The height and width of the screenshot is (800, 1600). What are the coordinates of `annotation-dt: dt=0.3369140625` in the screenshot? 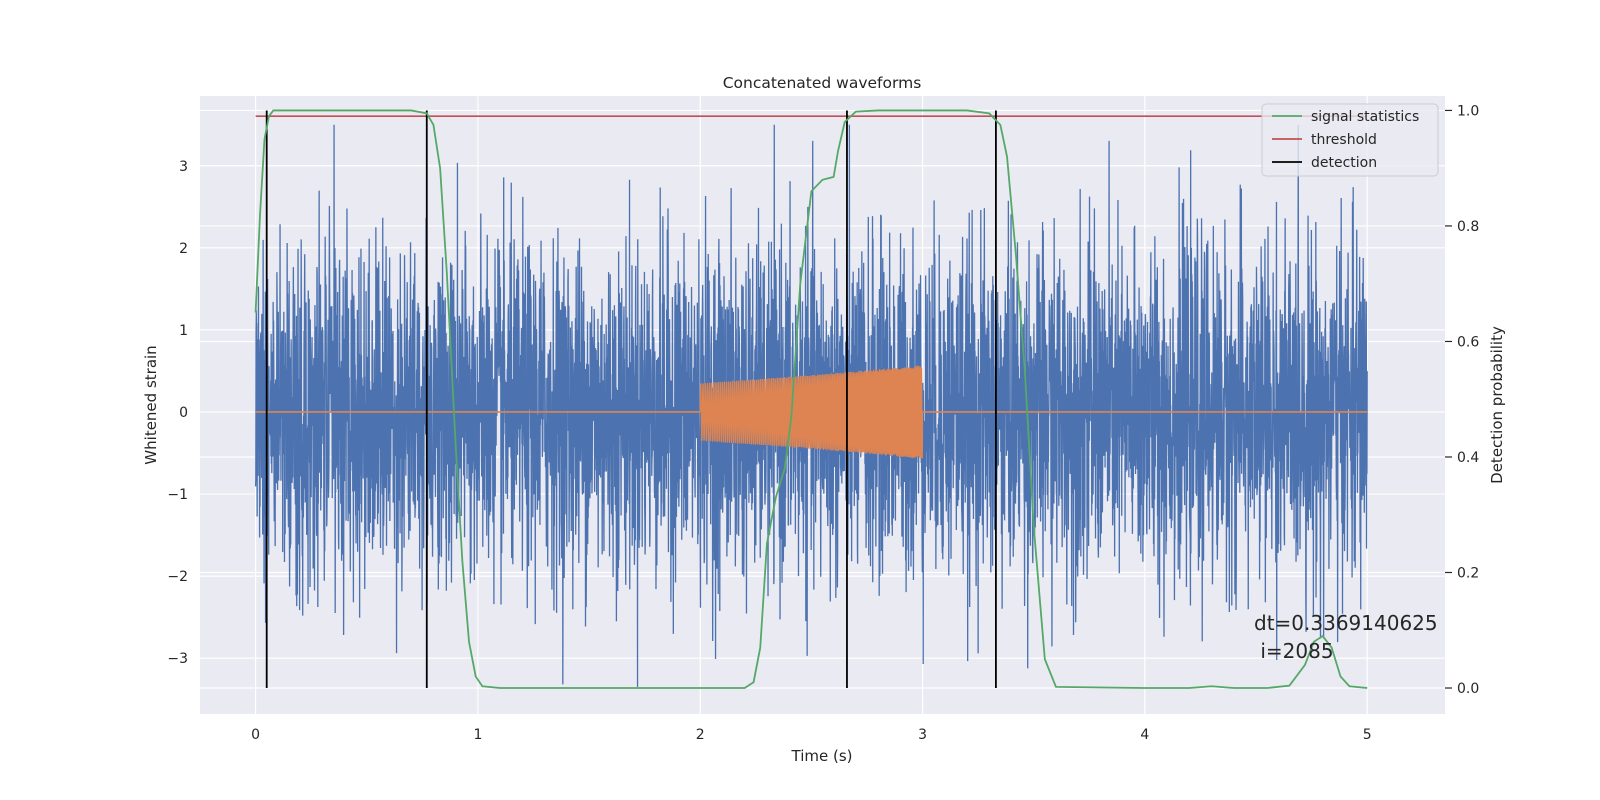 It's located at (1346, 623).